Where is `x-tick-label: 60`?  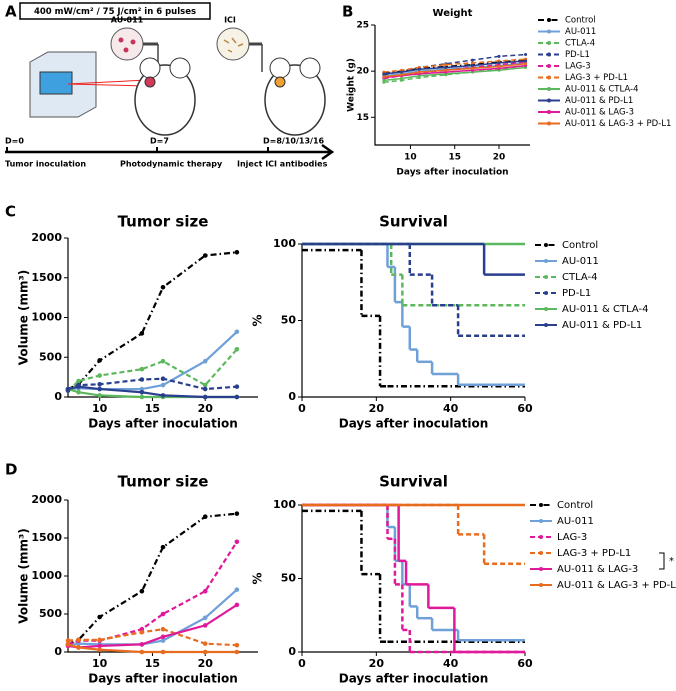
x-tick-label: 60 is located at coordinates (525, 408).